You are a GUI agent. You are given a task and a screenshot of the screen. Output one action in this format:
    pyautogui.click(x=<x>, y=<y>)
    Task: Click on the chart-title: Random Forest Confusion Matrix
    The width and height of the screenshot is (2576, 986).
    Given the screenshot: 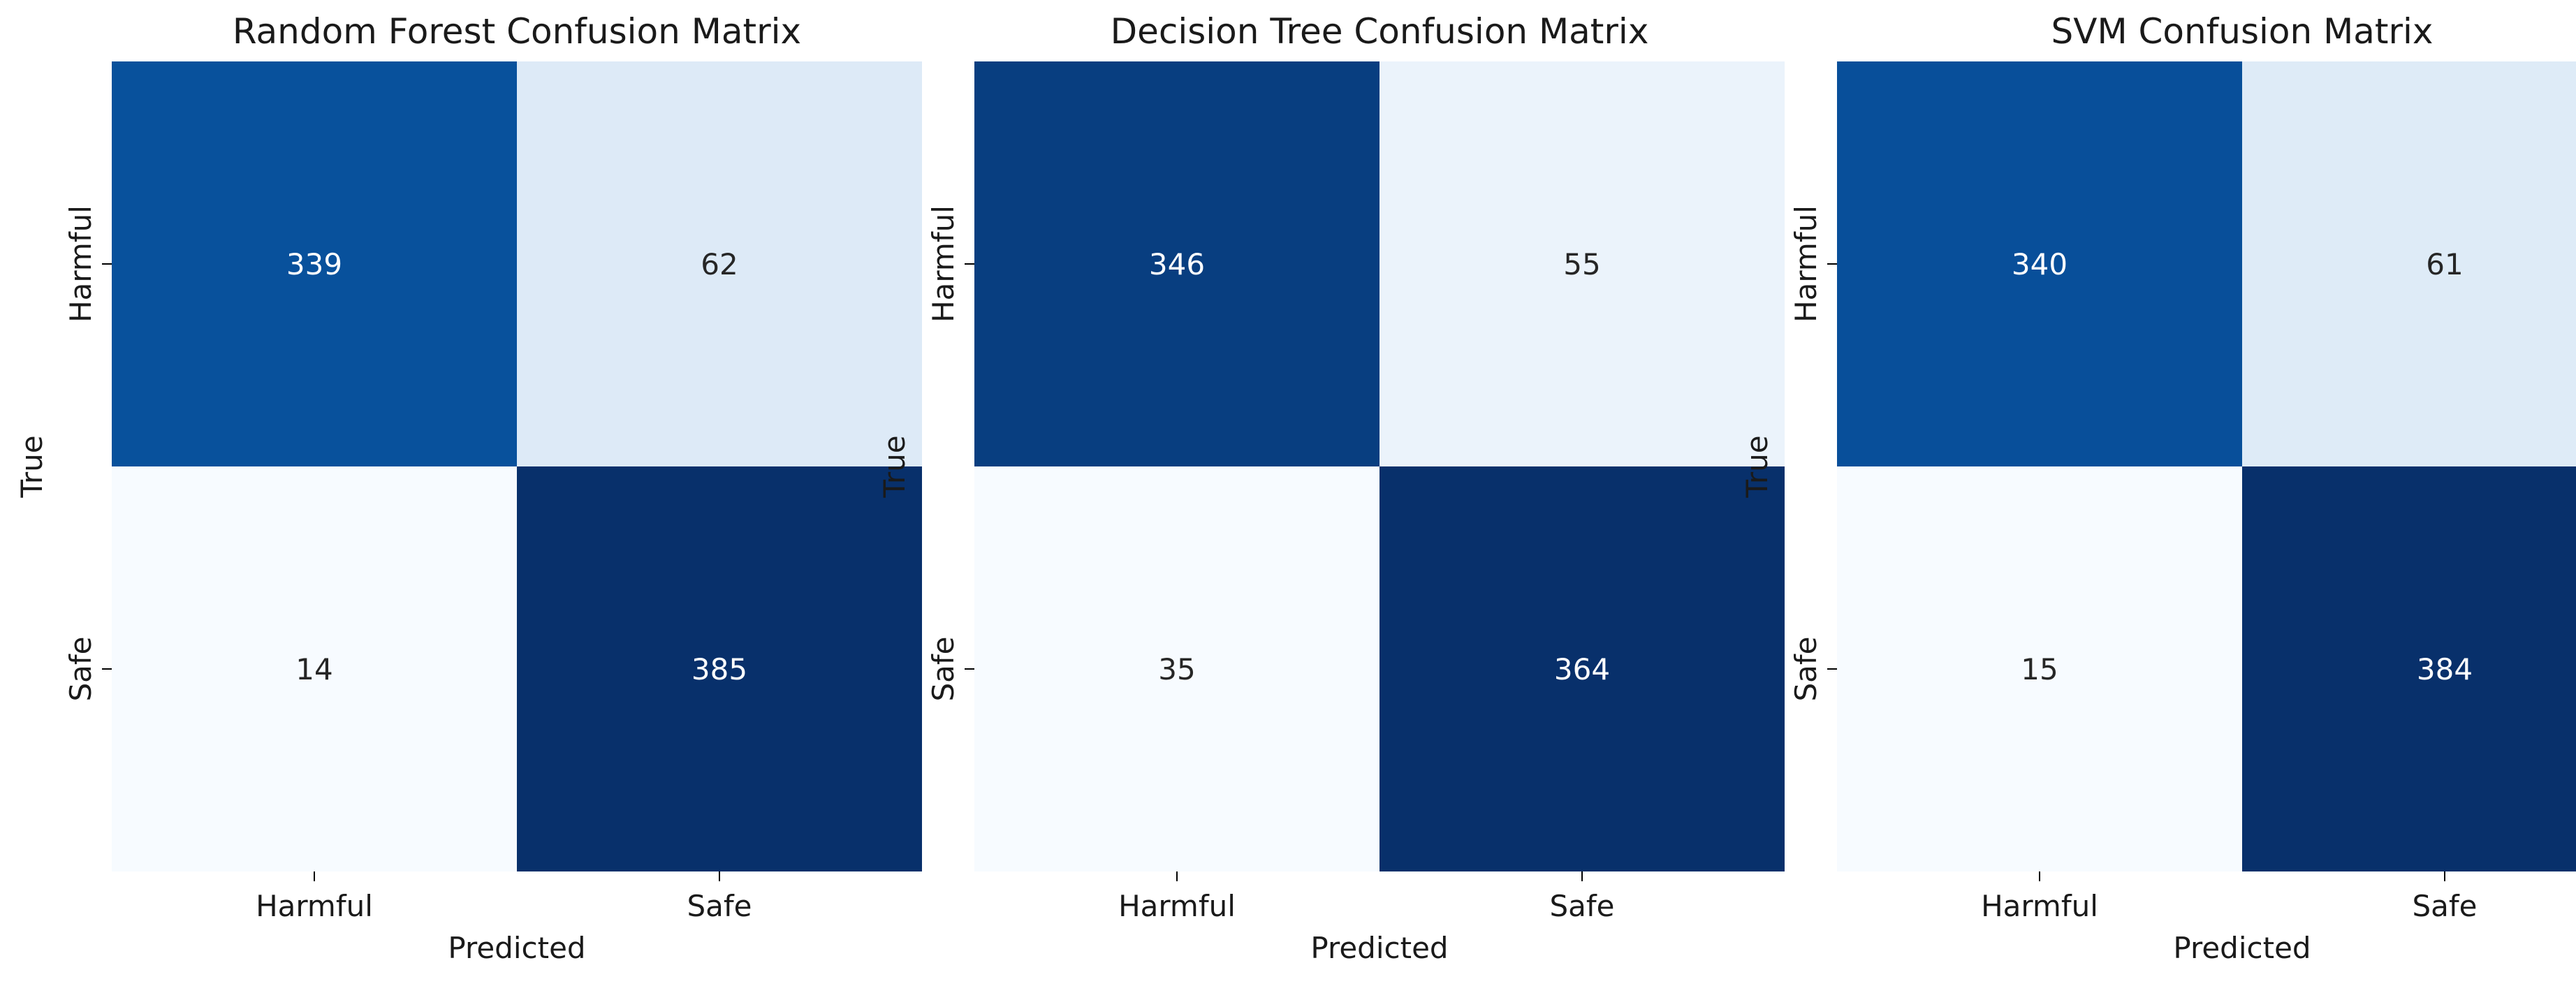 What is the action you would take?
    pyautogui.click(x=517, y=31)
    